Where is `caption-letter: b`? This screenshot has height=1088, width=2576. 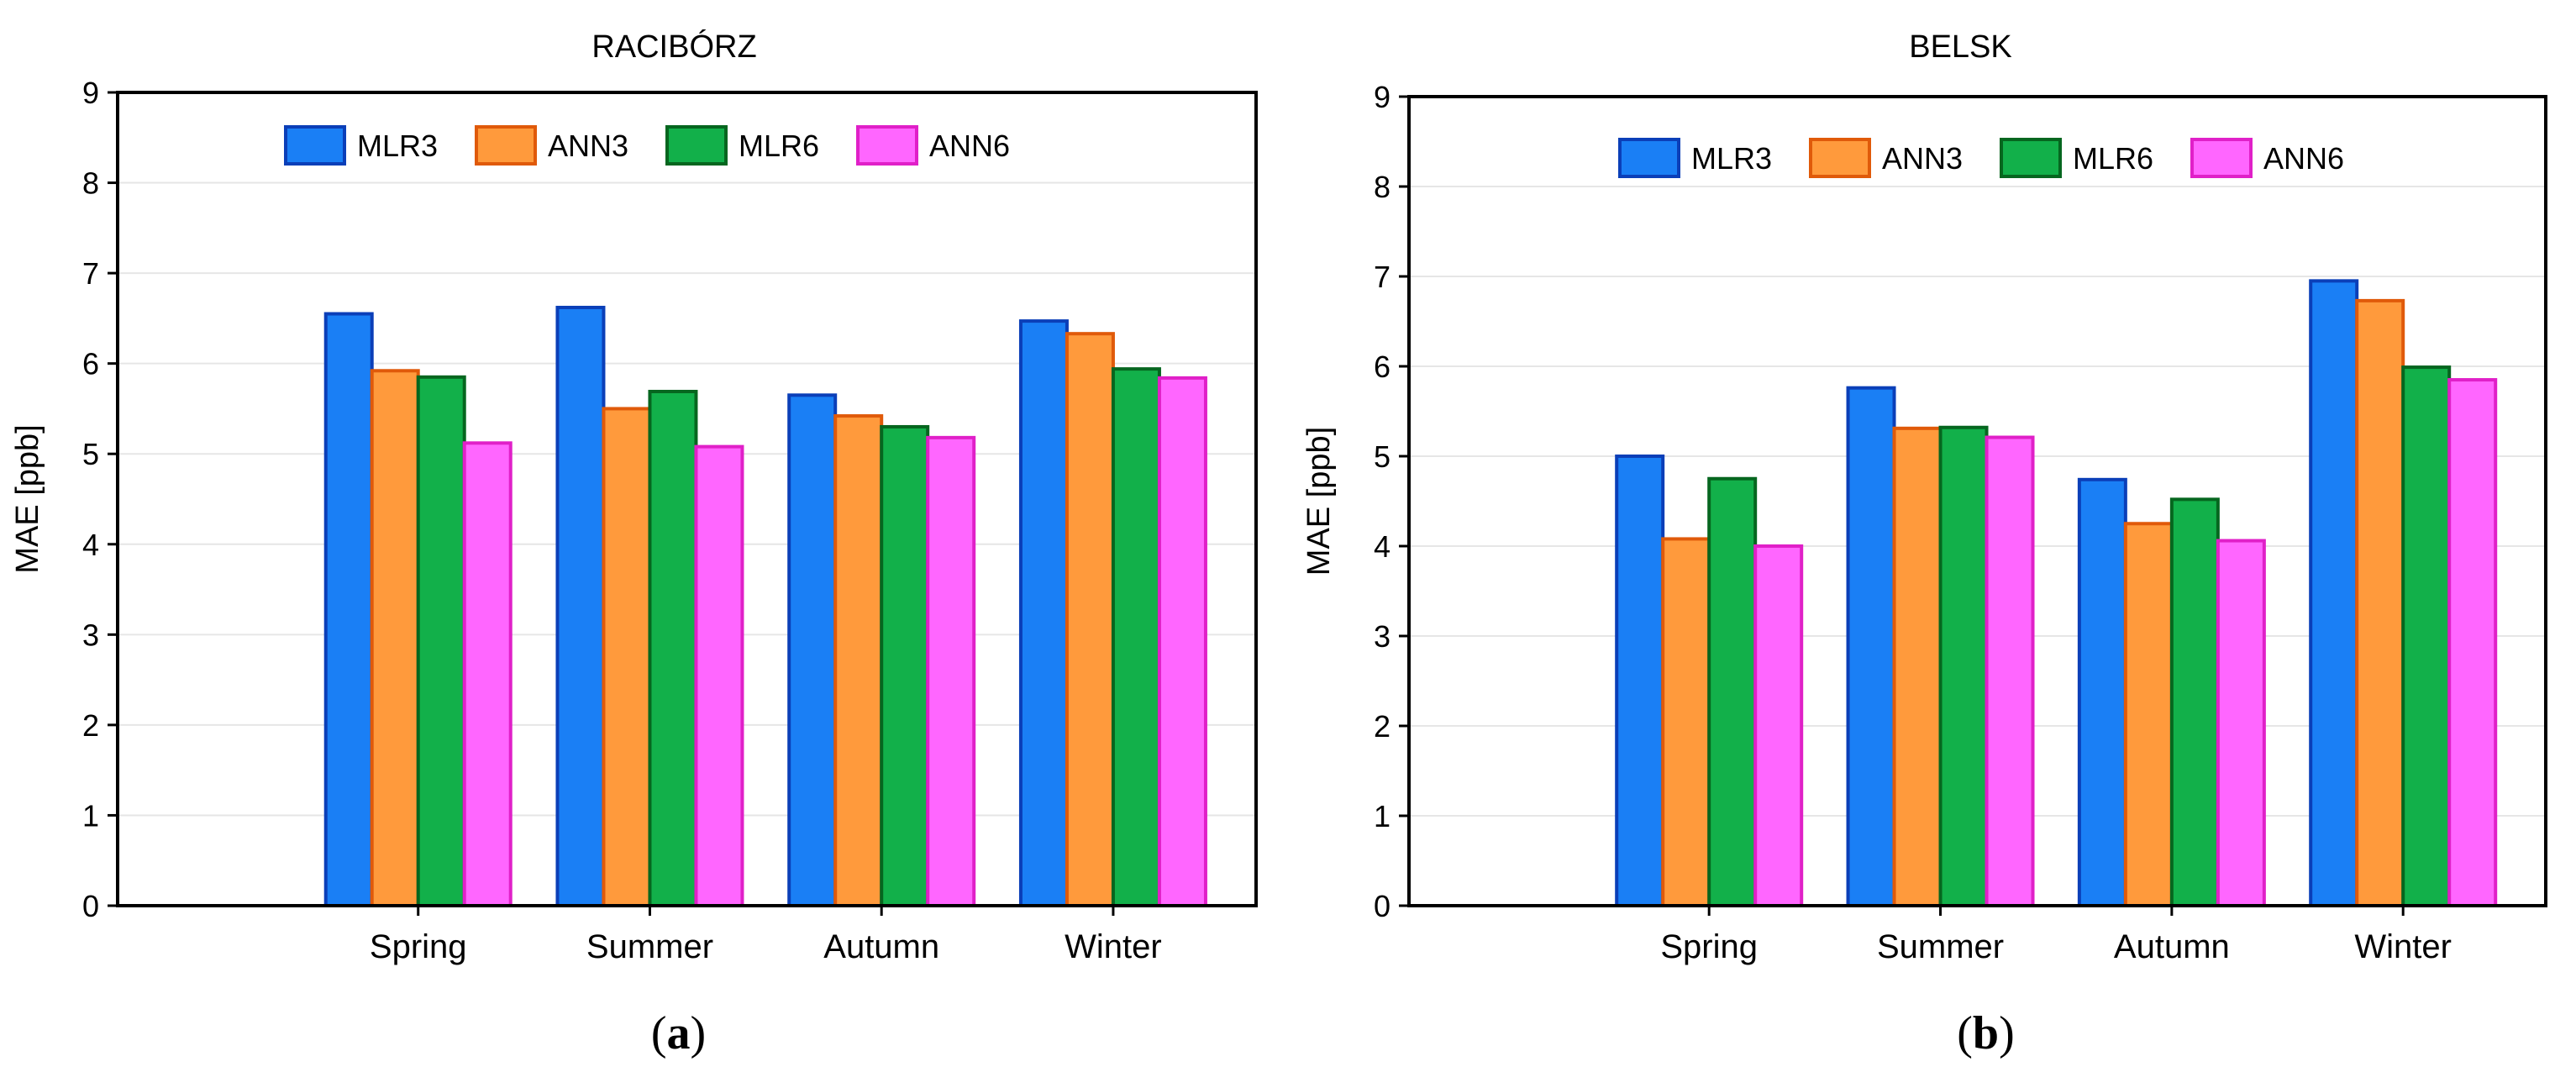 caption-letter: b is located at coordinates (1986, 1033).